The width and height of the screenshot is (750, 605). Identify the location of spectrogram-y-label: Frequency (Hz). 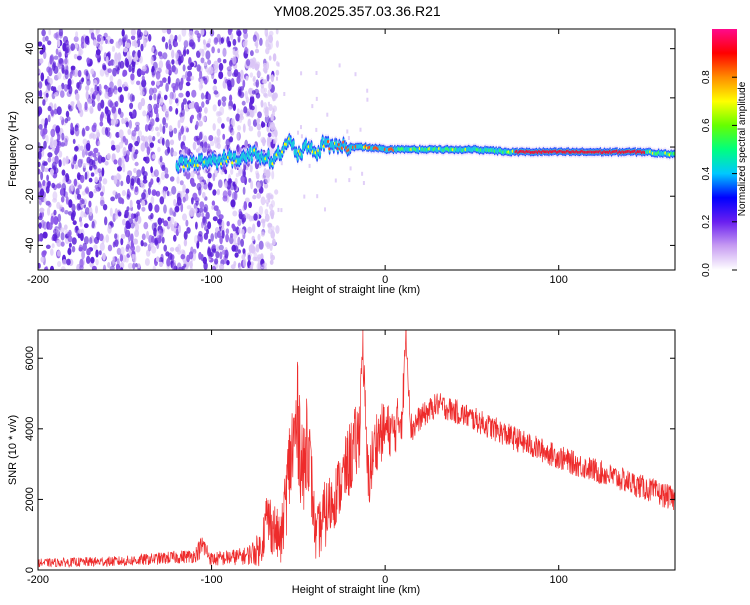
(13, 149).